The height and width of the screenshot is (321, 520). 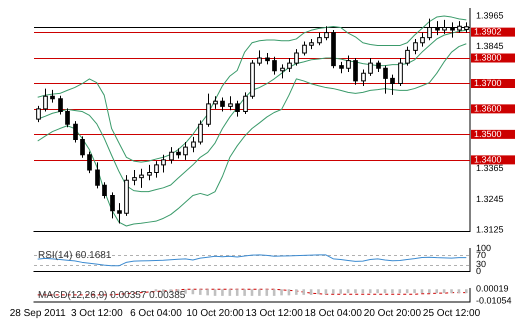 I want to click on y-tick-label: -0.01054, so click(x=494, y=300).